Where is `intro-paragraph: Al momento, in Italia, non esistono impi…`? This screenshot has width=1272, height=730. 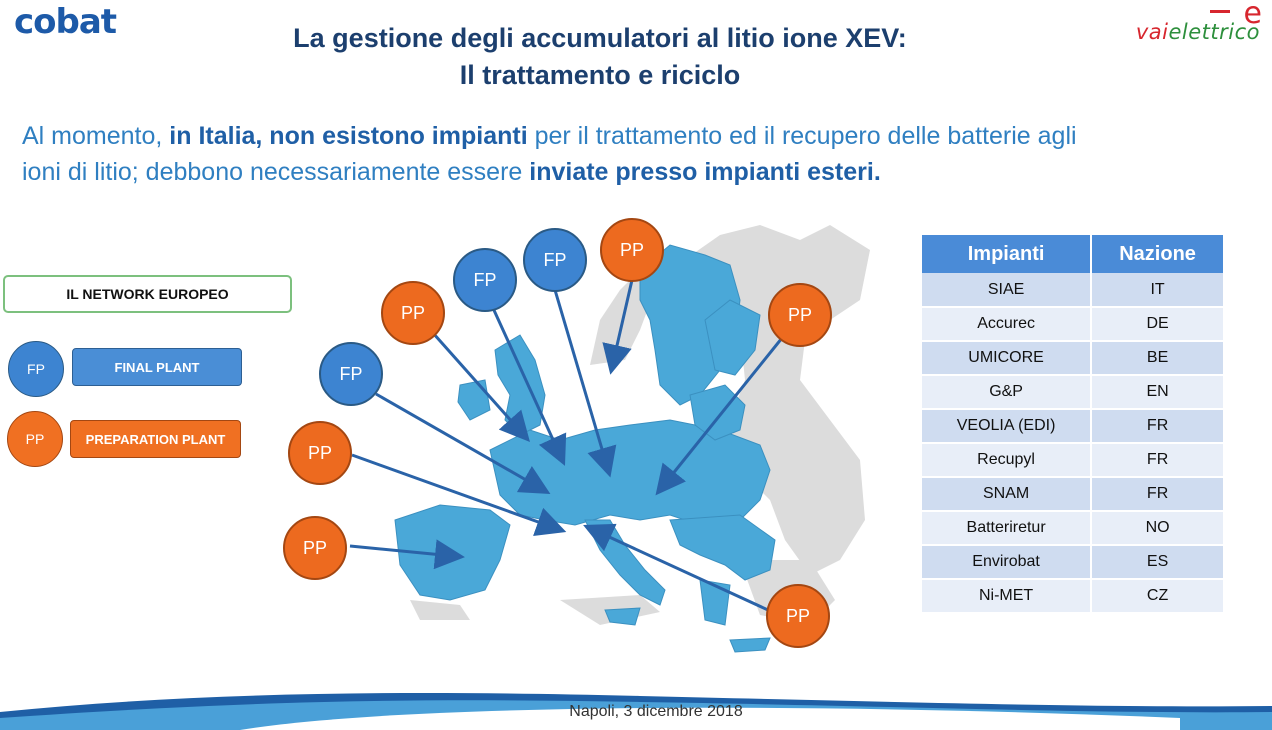
intro-paragraph: Al momento, in Italia, non esistono impi… is located at coordinates (647, 154).